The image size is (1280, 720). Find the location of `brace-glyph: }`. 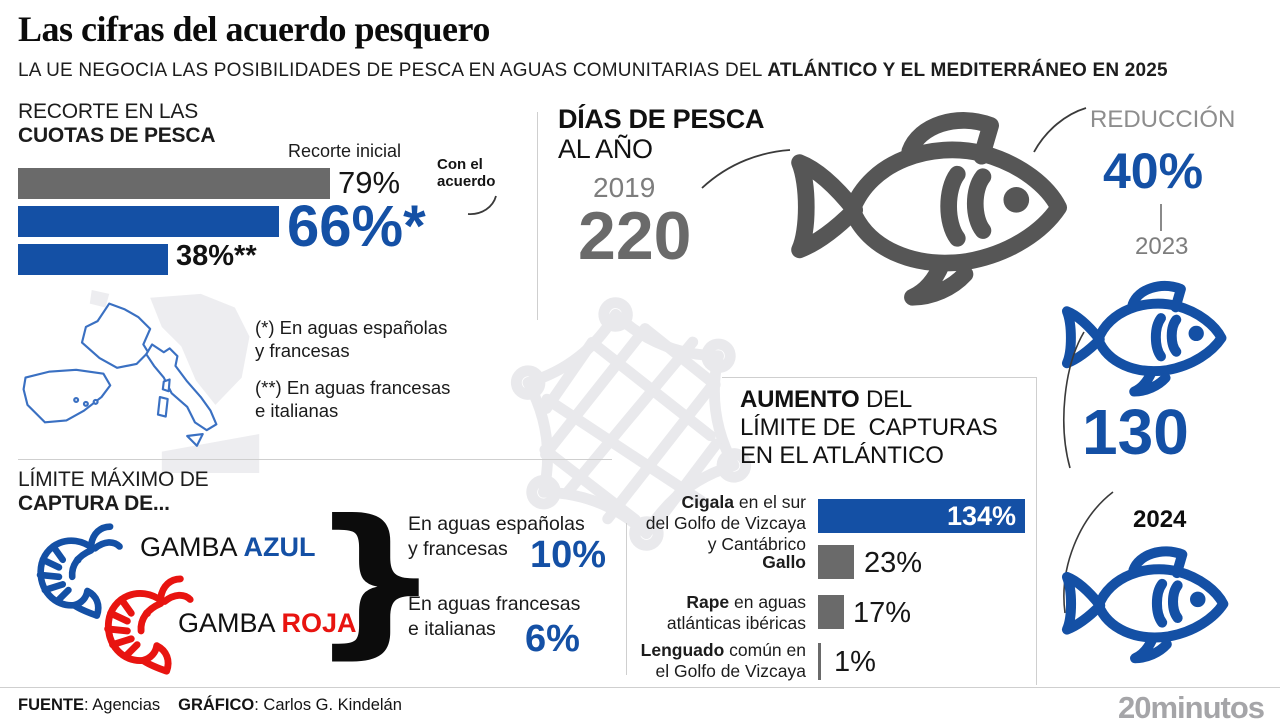

brace-glyph: } is located at coordinates (375, 580).